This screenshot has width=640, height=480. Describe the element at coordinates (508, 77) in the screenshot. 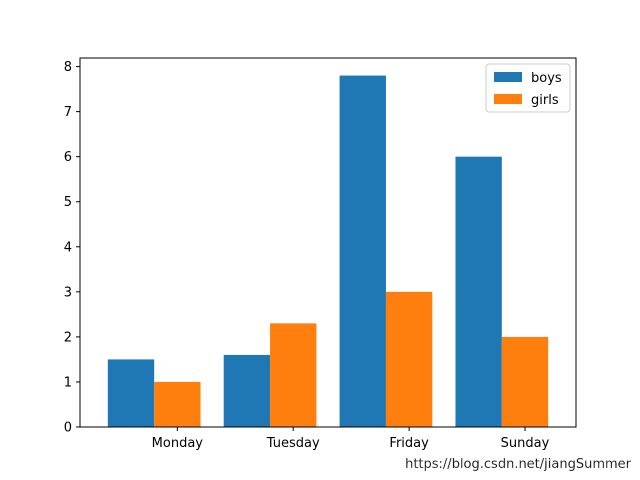

I see `legend-swatch-boys` at that location.